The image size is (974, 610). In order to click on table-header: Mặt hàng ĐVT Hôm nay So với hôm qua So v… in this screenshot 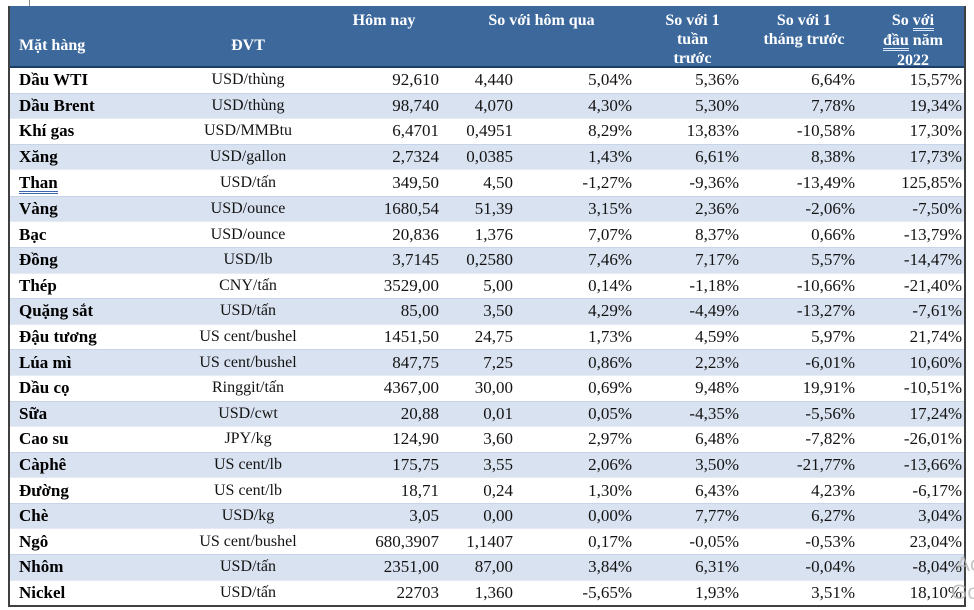, I will do `click(487, 37)`.